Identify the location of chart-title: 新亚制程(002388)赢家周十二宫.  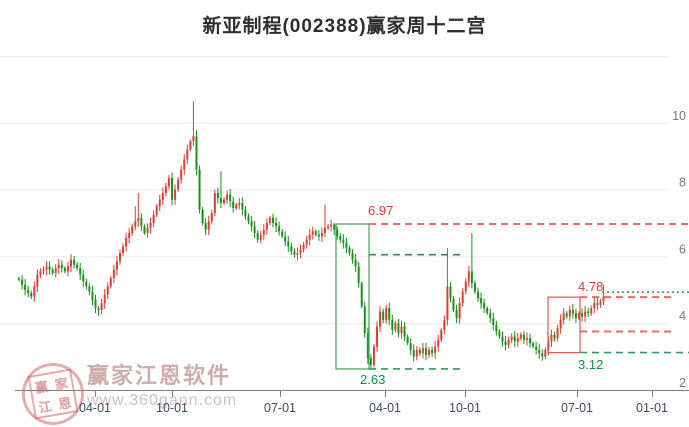
(344, 26).